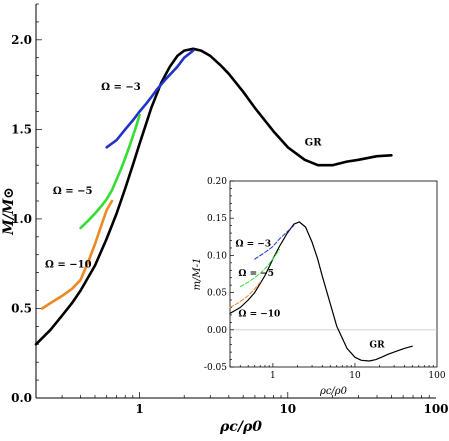  I want to click on inset-y-tick-label: 0.10, so click(217, 256).